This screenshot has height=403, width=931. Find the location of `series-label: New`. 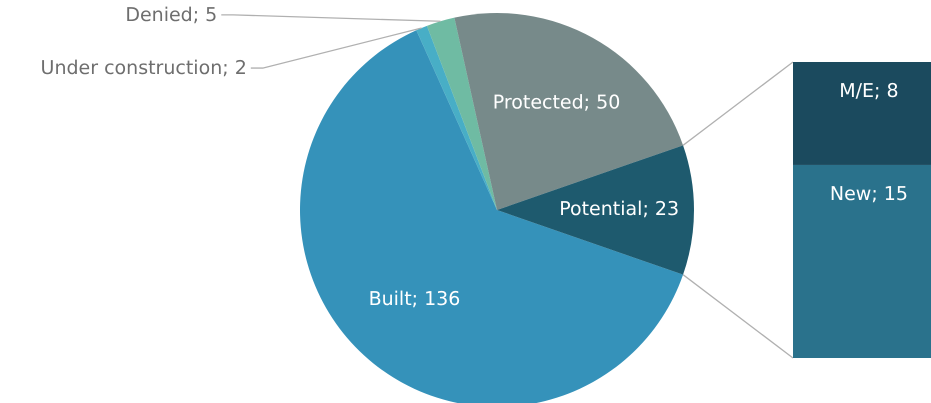

series-label: New is located at coordinates (851, 193).